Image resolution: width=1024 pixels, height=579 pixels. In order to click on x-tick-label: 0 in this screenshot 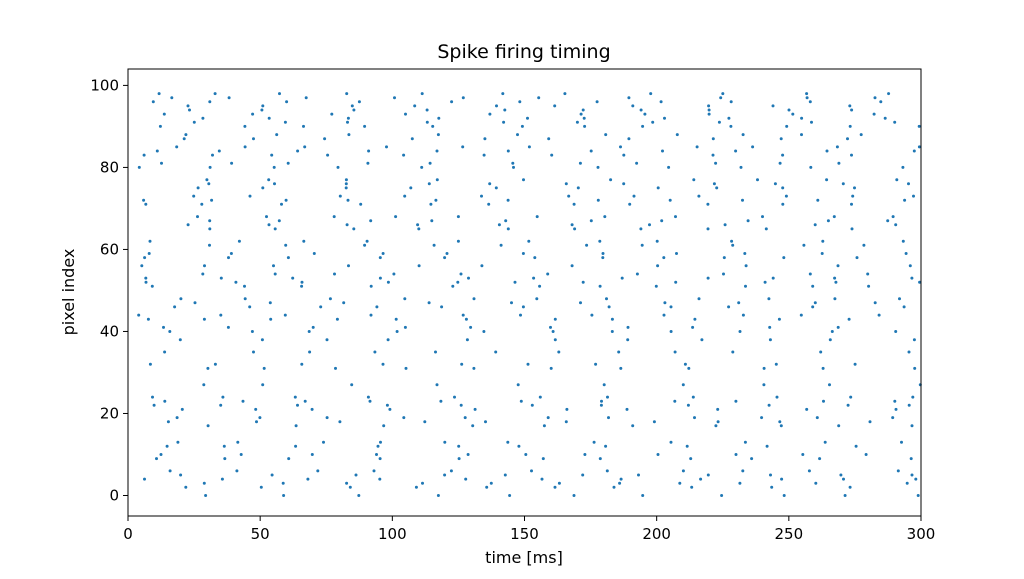, I will do `click(128, 534)`.